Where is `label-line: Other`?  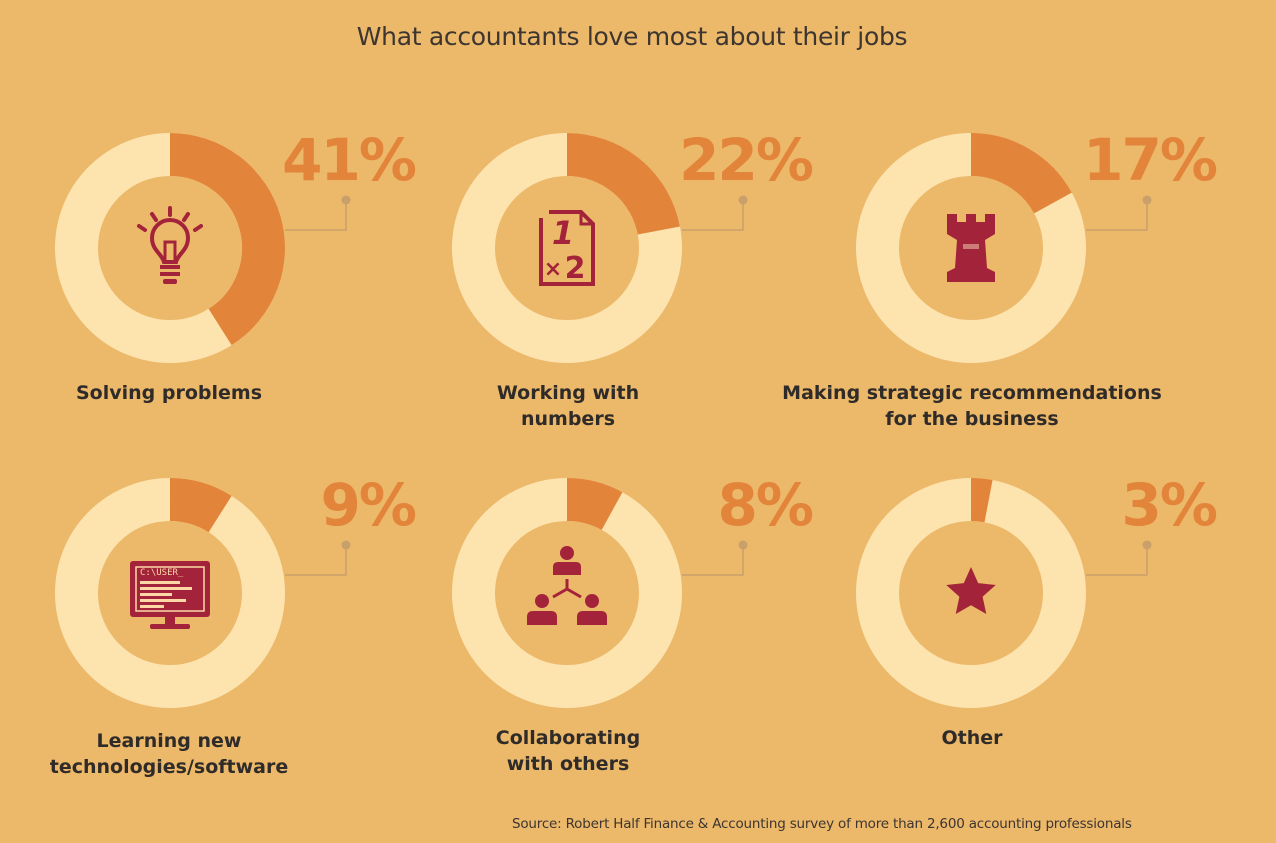 label-line: Other is located at coordinates (972, 738).